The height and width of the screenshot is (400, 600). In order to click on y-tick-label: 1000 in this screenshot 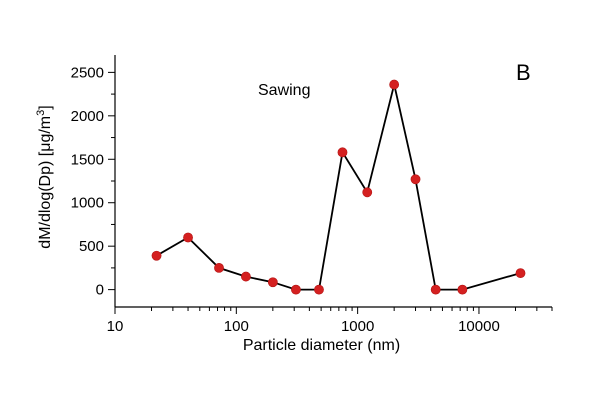, I will do `click(87, 203)`.